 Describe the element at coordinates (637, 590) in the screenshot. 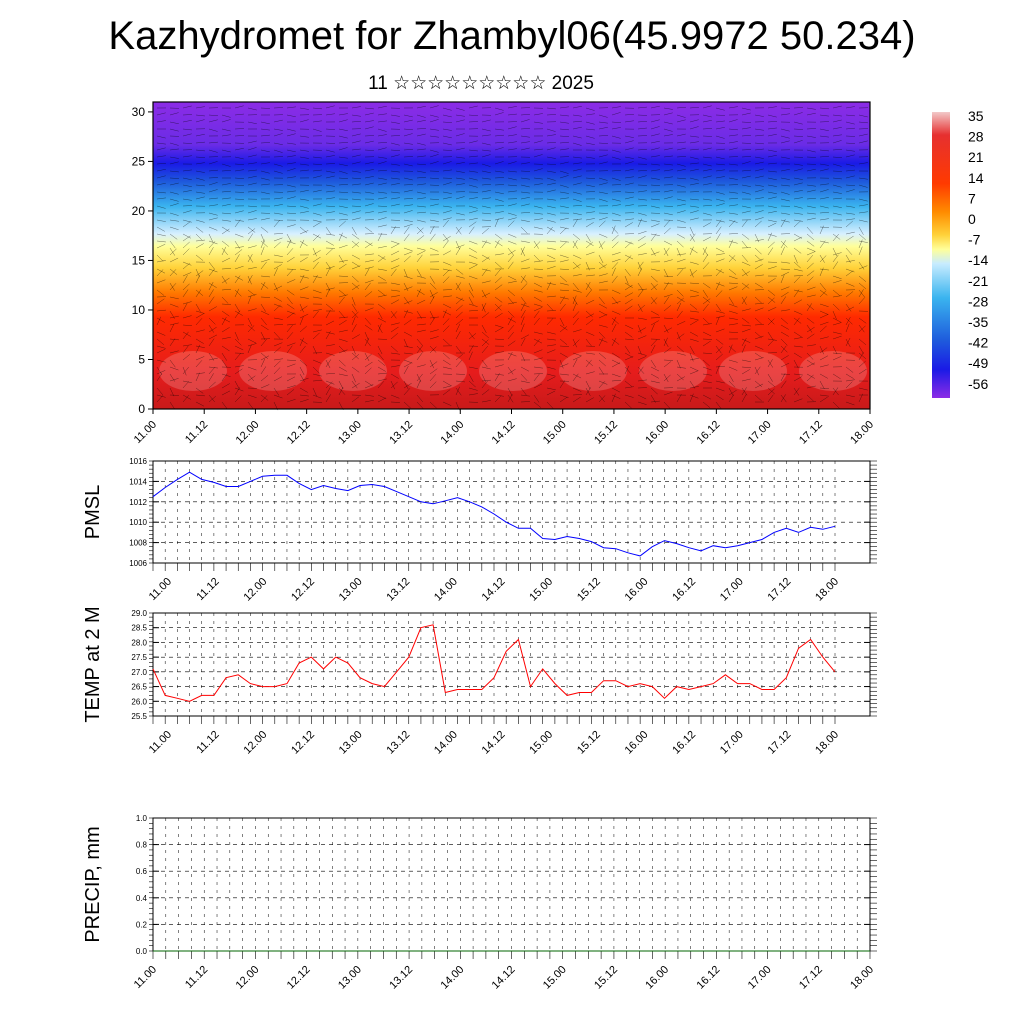

I see `x-tick-label: 16.00` at that location.